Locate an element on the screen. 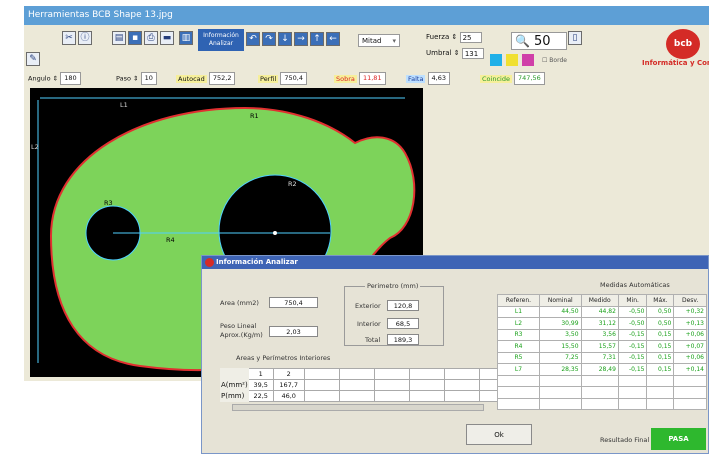 The width and height of the screenshot is (709, 454). col-header: Desv. is located at coordinates (690, 300).